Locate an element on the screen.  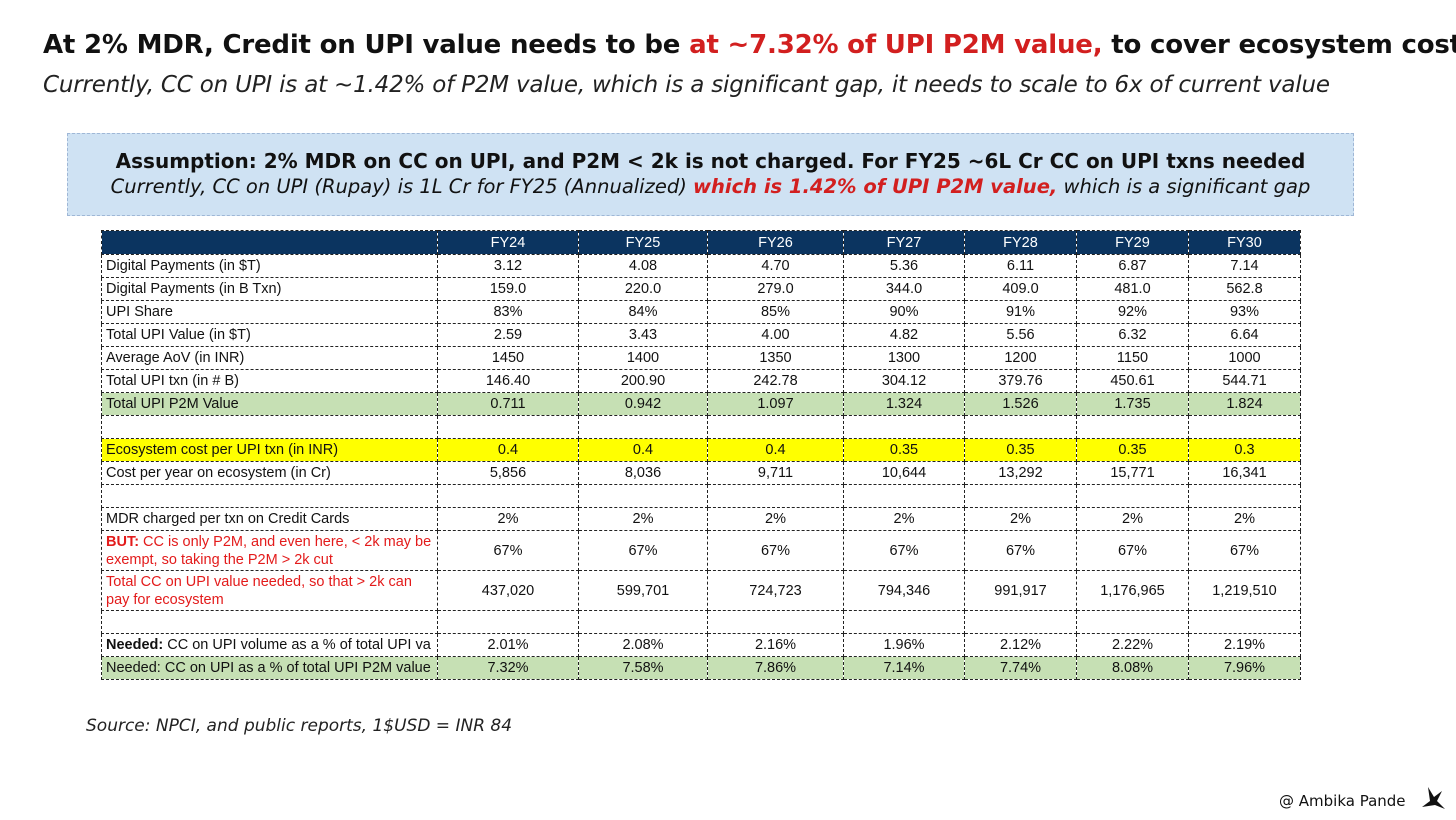
table-cell: 304.12 is located at coordinates (904, 381).